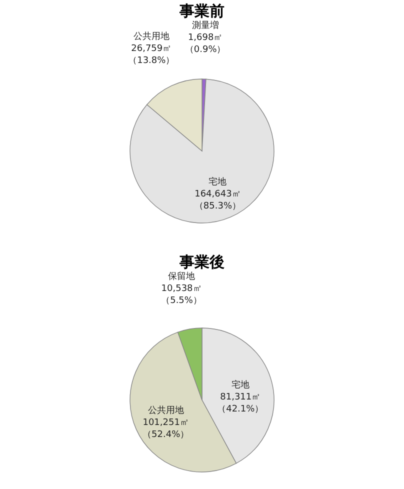 This screenshot has height=489, width=404. What do you see at coordinates (151, 55) in the screenshot?
I see `data-label: 26,759㎡（13.8%）` at bounding box center [151, 55].